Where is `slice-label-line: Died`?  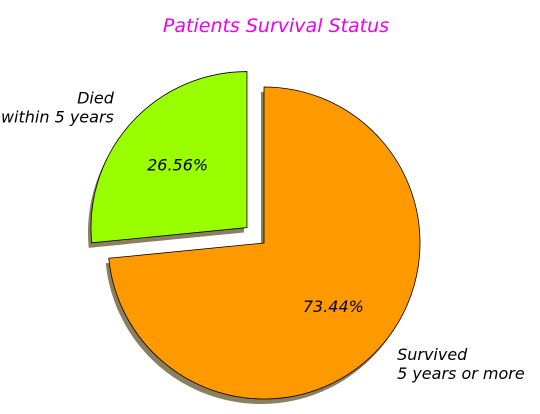
slice-label-line: Died is located at coordinates (96, 97).